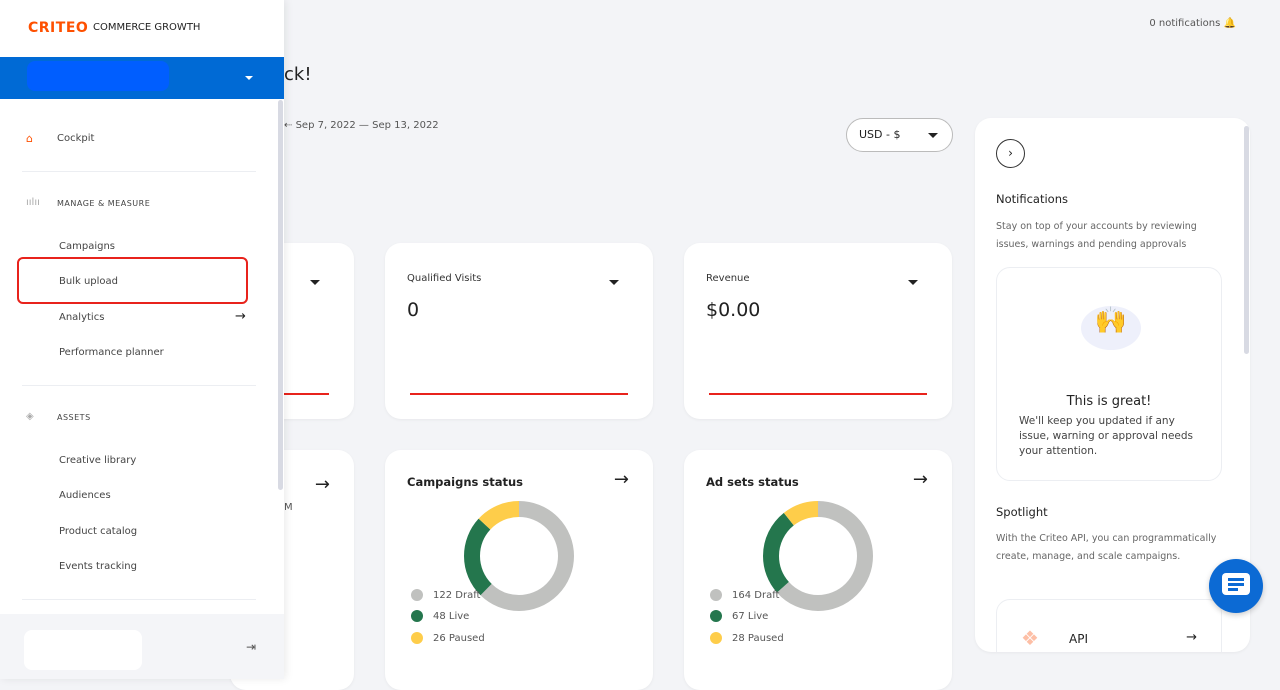 This screenshot has height=690, width=1280. I want to click on notifications-link: 0 notifications 🔔, so click(1192, 23).